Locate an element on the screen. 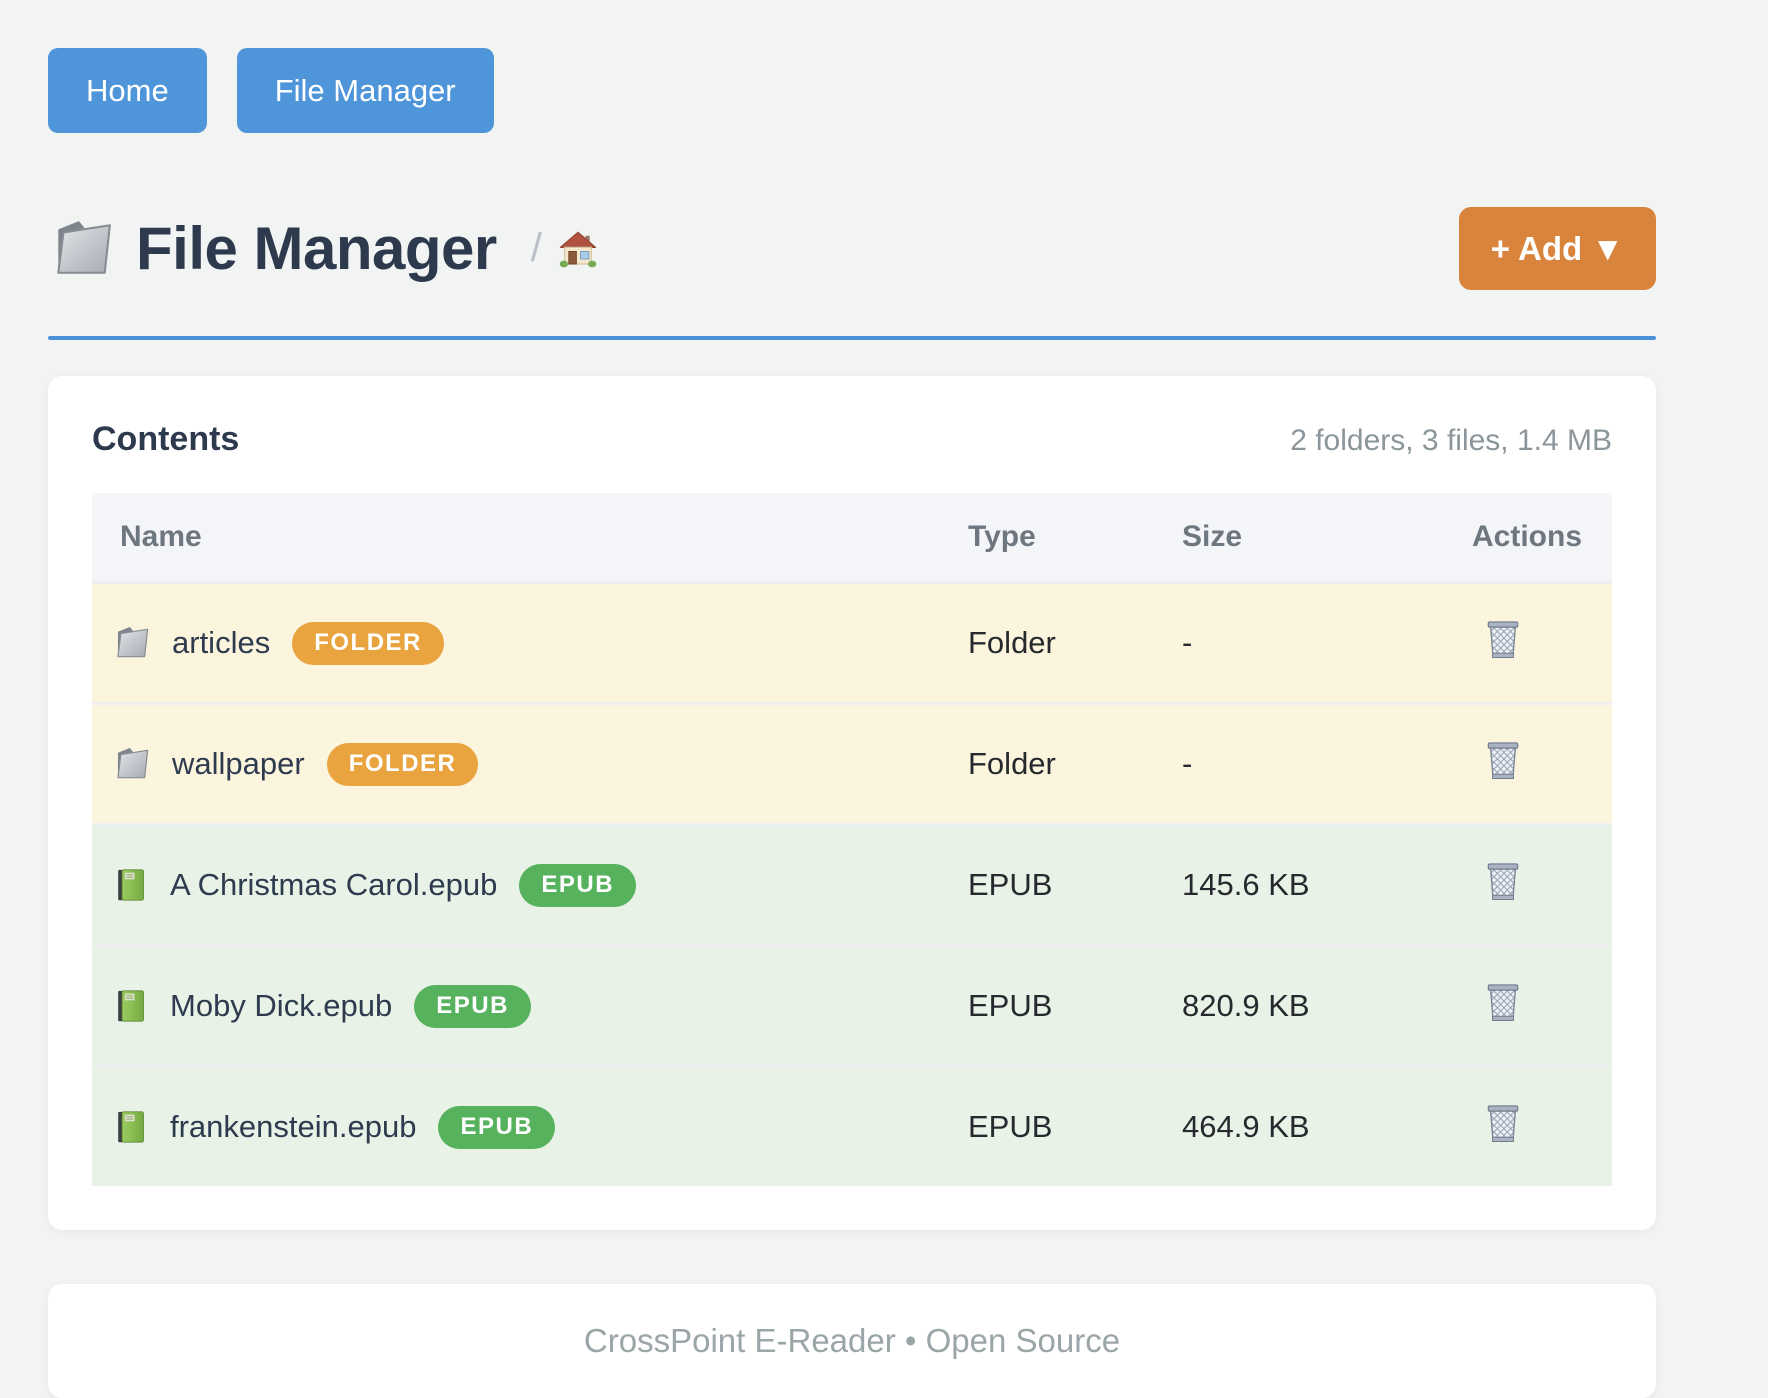 The height and width of the screenshot is (1398, 1768). file-name: articles is located at coordinates (221, 642).